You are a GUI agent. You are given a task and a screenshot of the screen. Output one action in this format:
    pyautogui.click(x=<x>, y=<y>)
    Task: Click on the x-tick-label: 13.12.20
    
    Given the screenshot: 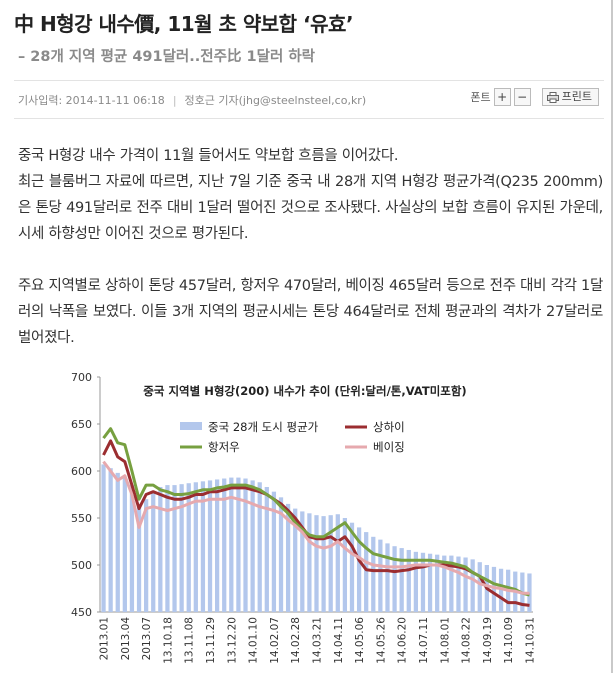 What is the action you would take?
    pyautogui.click(x=232, y=640)
    